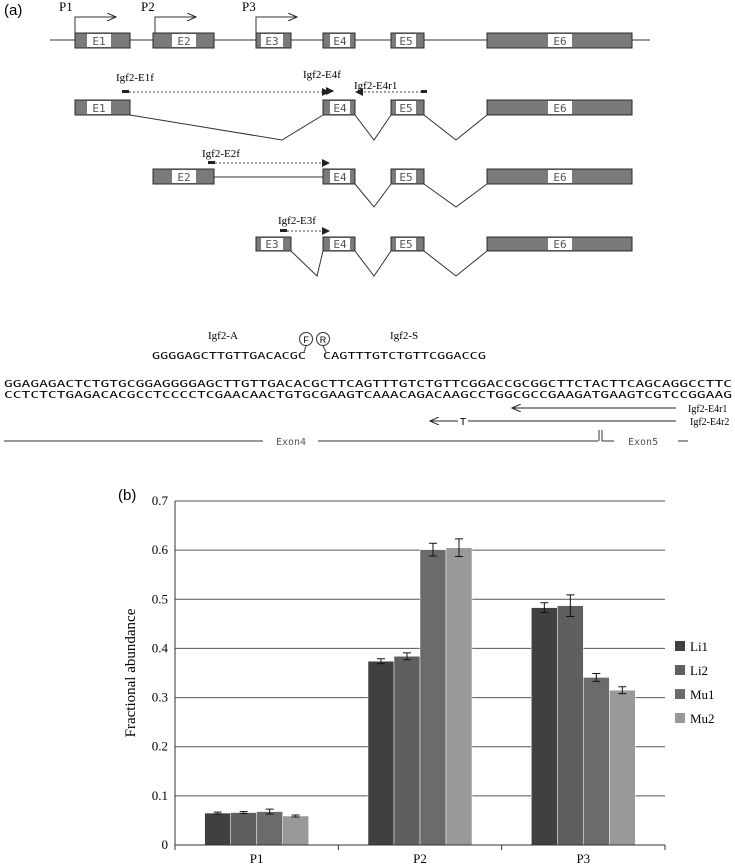 Image resolution: width=735 pixels, height=868 pixels. Describe the element at coordinates (583, 858) in the screenshot. I see `x-tick-label-P3: P3` at that location.